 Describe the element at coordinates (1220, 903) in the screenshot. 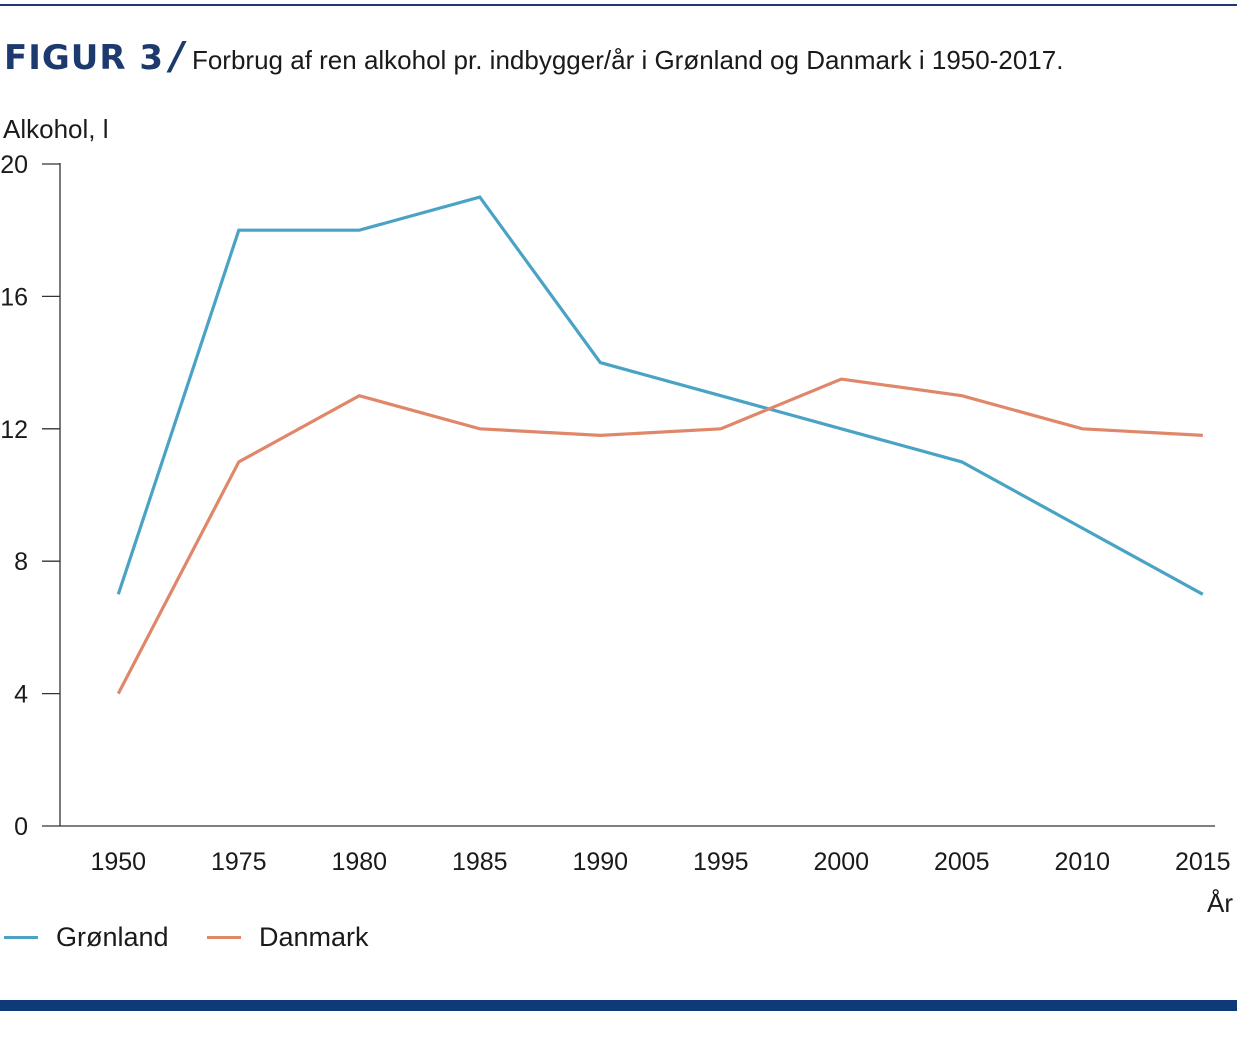

I see `x-axis-label: År` at that location.